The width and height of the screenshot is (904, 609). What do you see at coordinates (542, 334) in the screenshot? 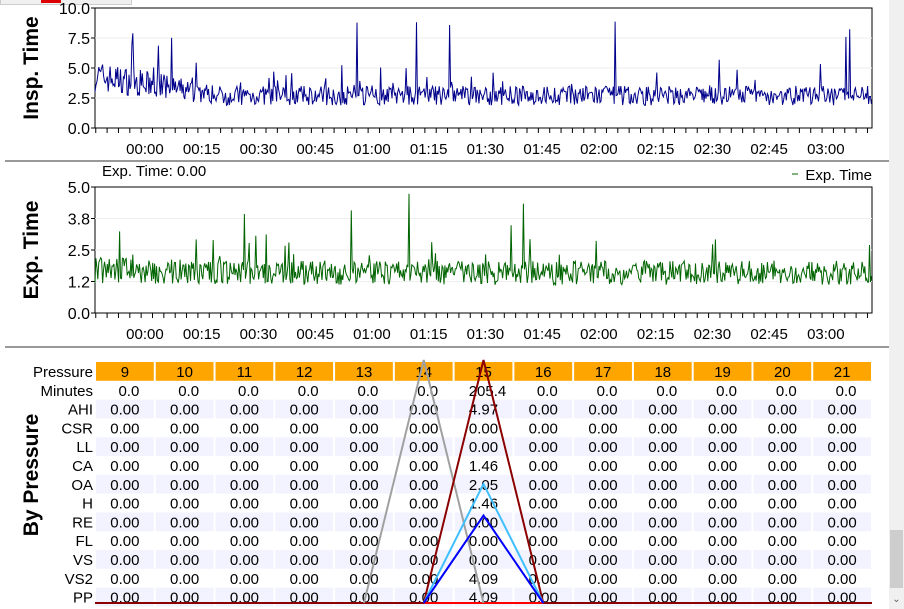
I see `x-tick-label: 01:45` at bounding box center [542, 334].